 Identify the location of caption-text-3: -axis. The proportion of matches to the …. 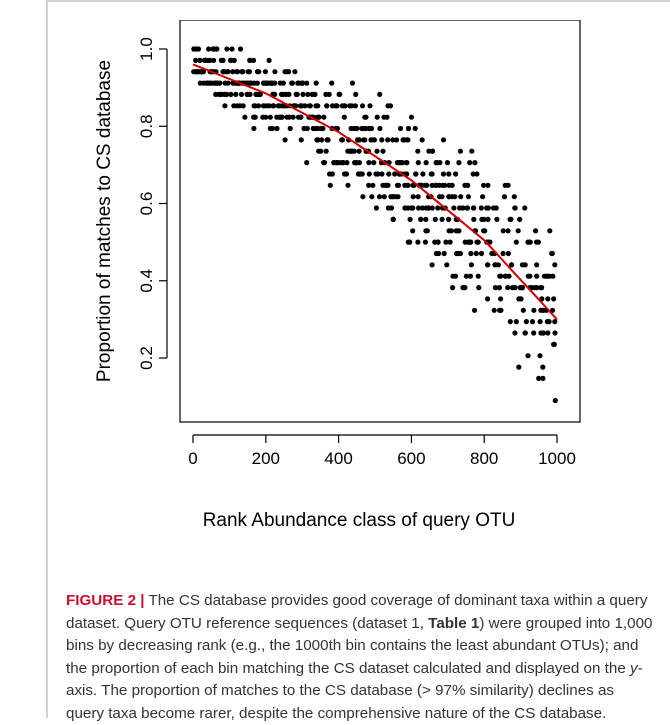
(354, 690).